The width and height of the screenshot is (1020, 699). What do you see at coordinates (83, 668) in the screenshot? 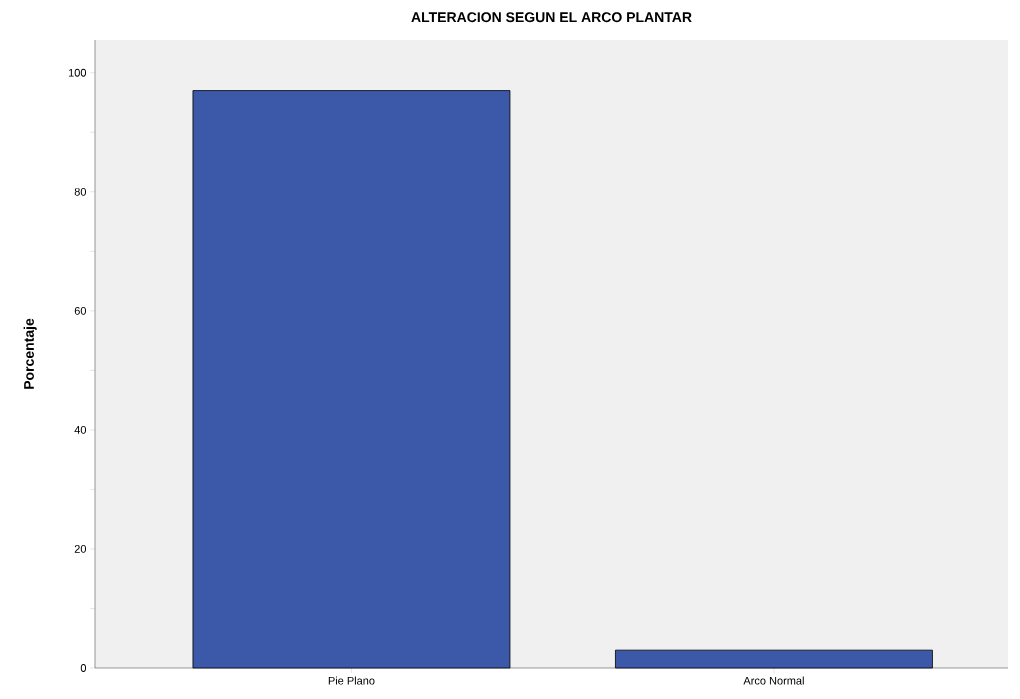
I see `y-tick-label: 0` at bounding box center [83, 668].